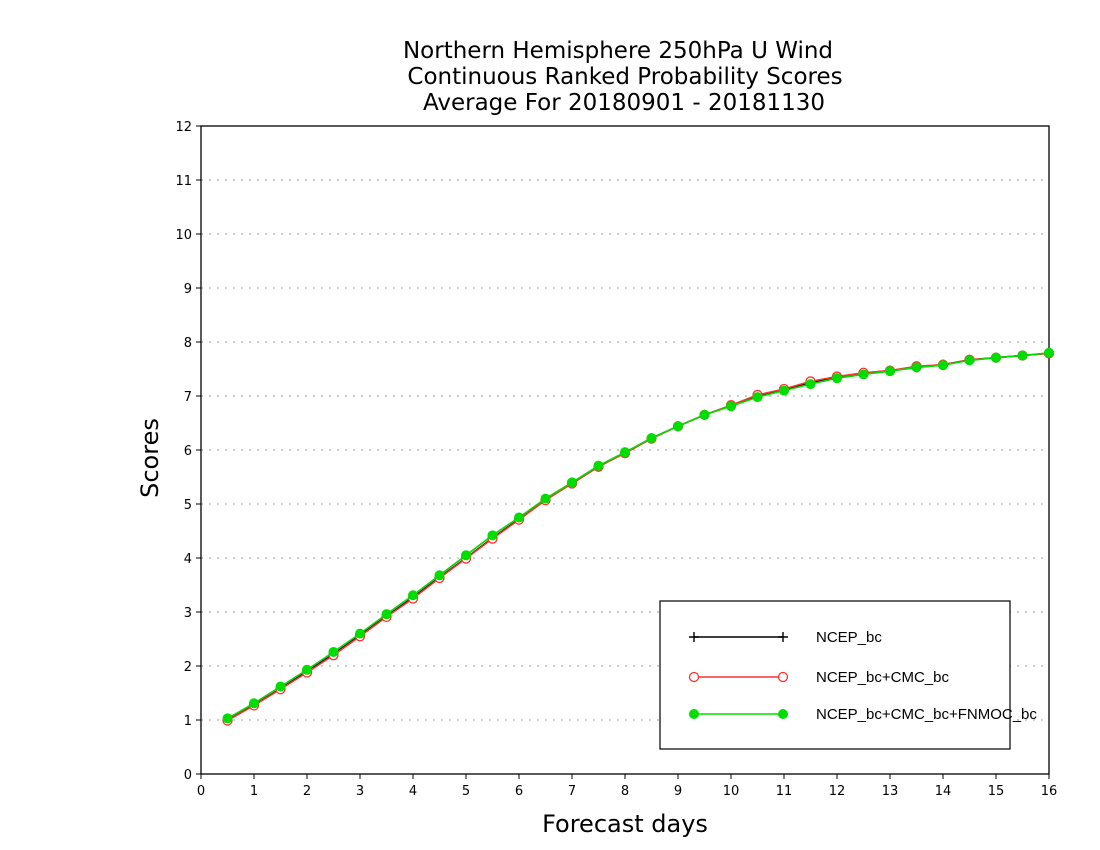 The image size is (1100, 850). I want to click on legend-box, so click(835, 675).